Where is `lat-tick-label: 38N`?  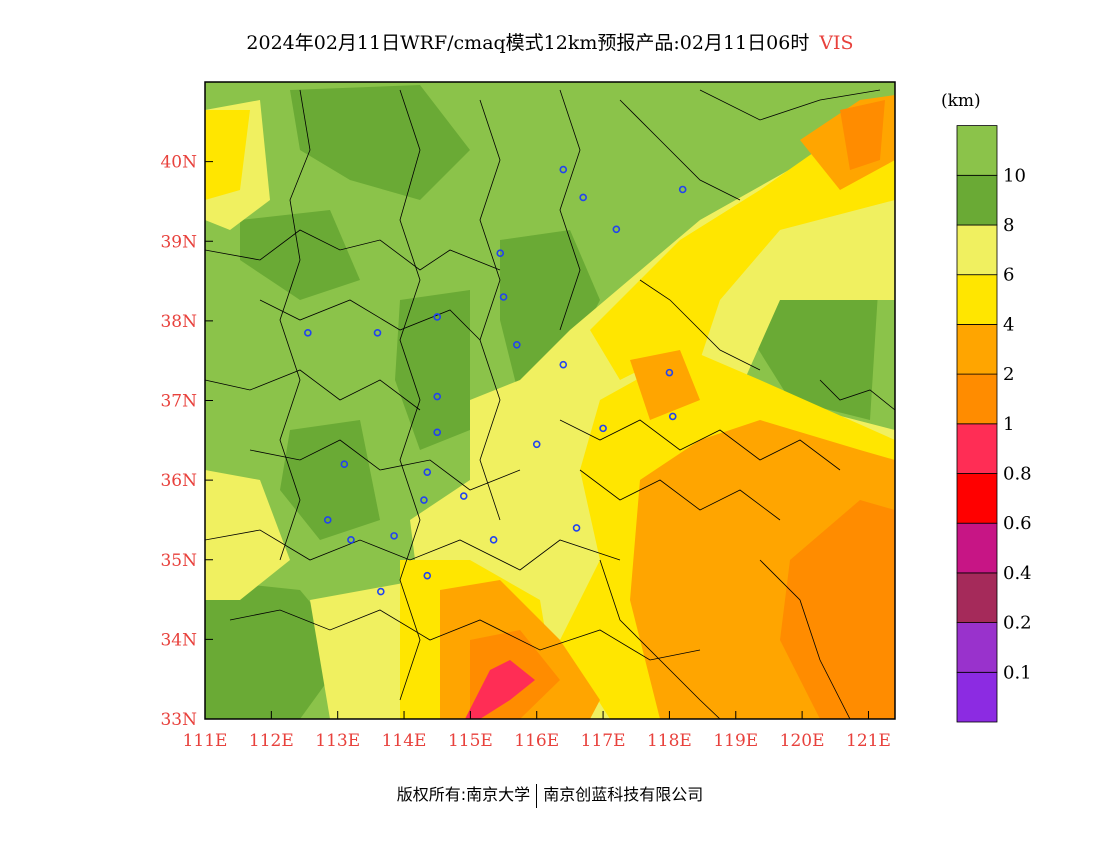 lat-tick-label: 38N is located at coordinates (178, 322).